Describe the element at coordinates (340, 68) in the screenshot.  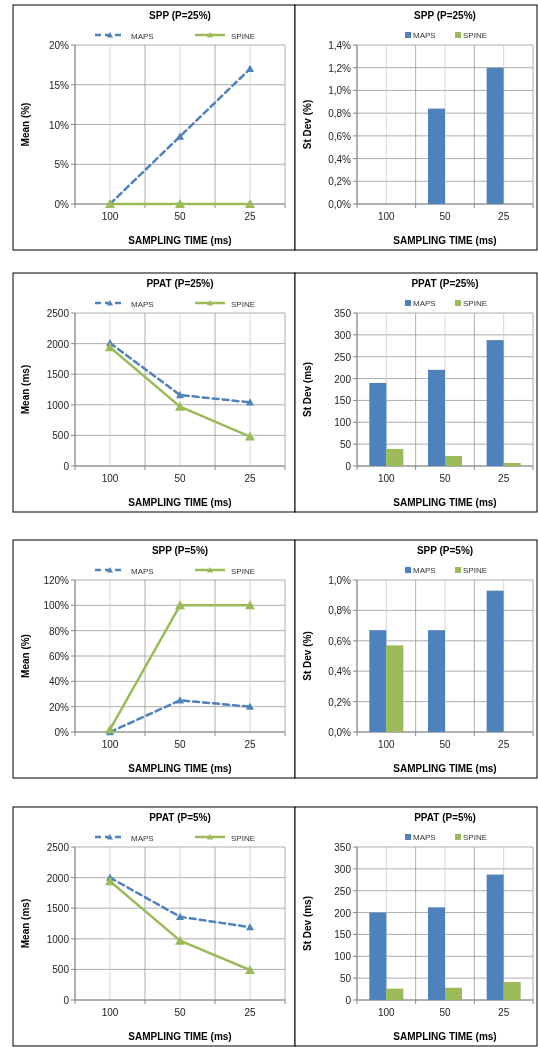
I see `y-tick-label: 1,2%` at that location.